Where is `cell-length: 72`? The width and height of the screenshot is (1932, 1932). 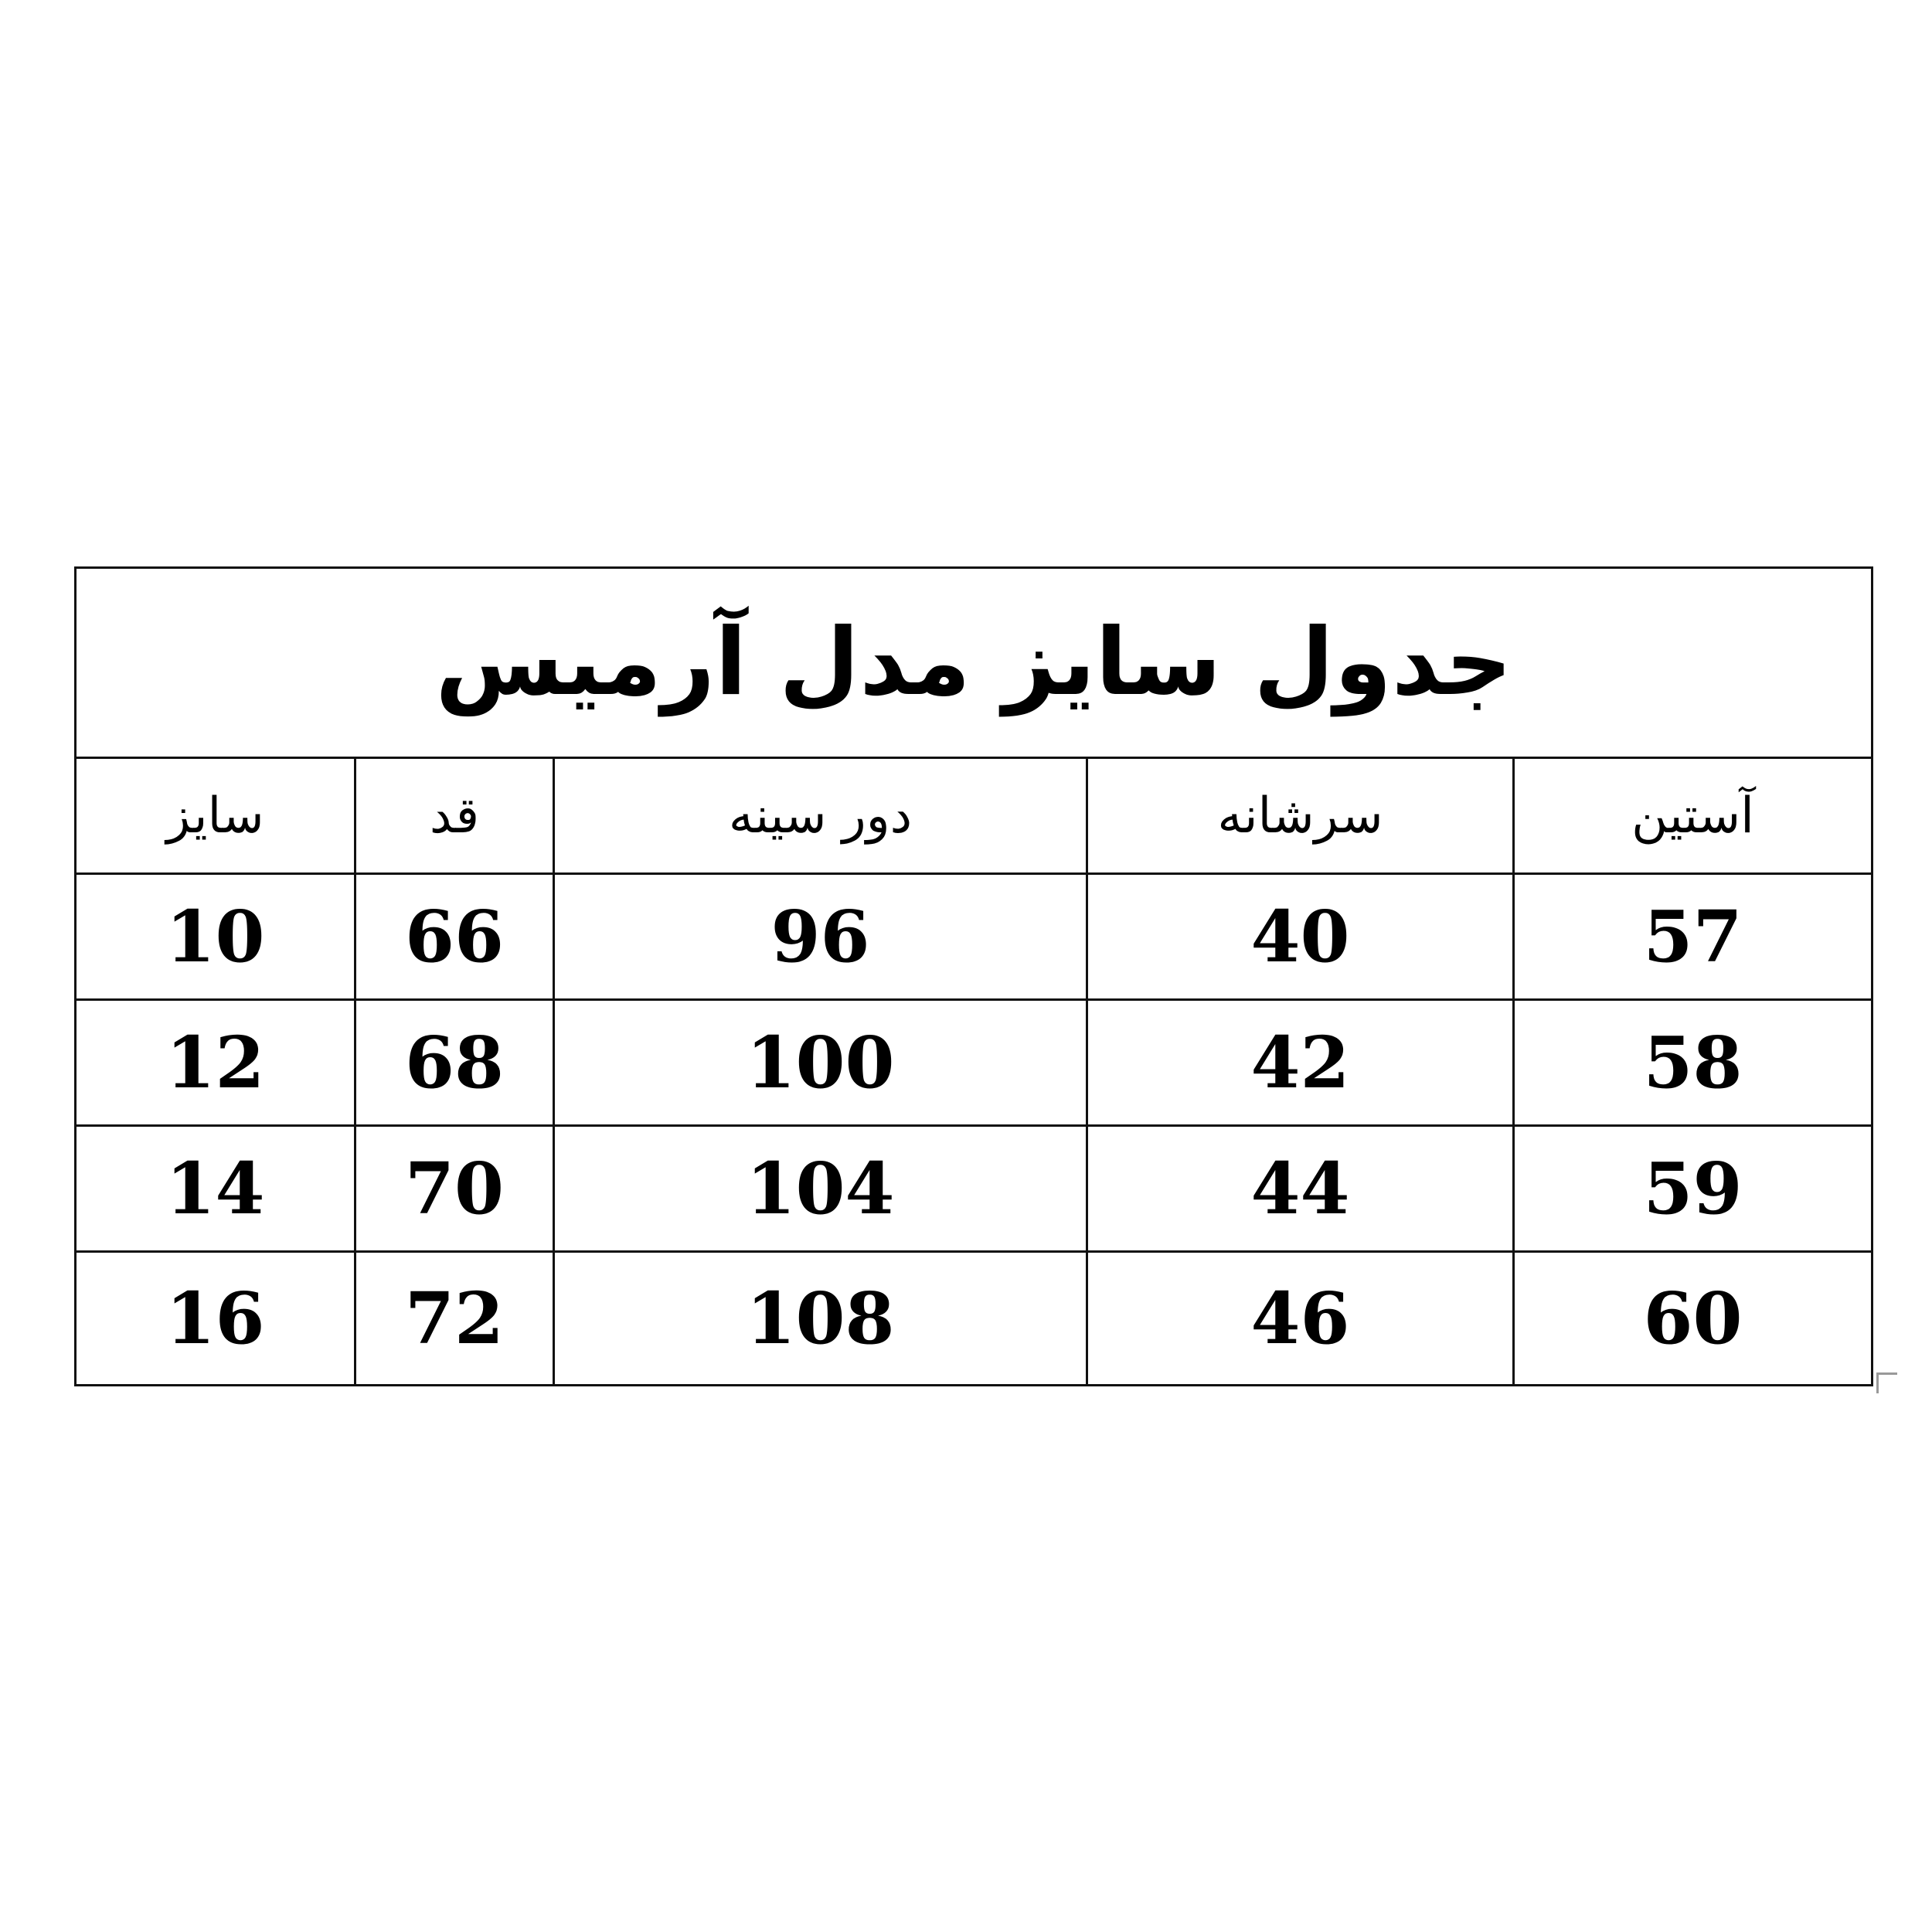
cell-length: 72 is located at coordinates (454, 1318).